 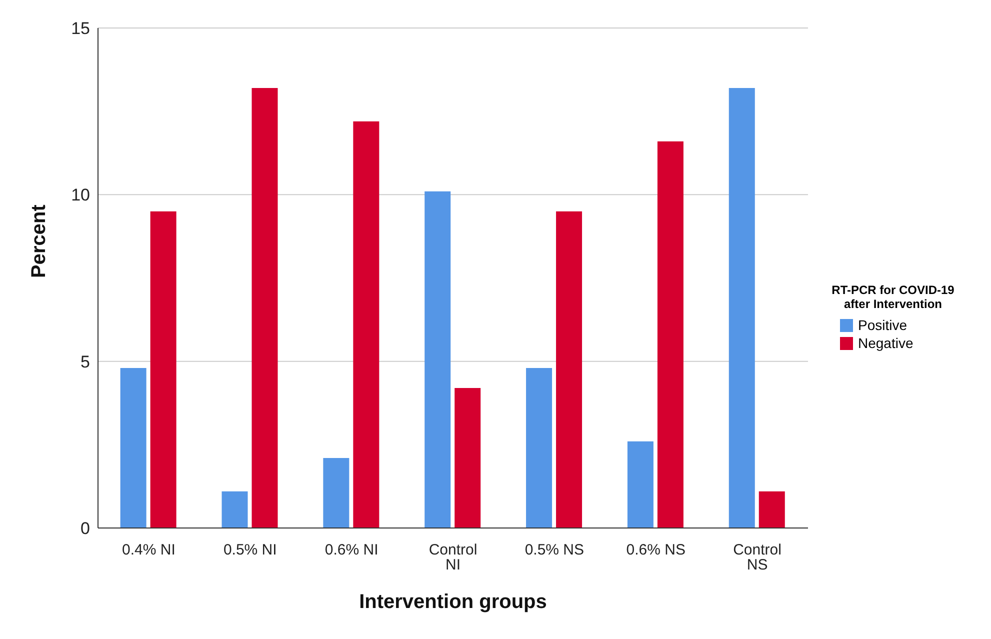 I want to click on y-axis-title: Percent, so click(x=39, y=241).